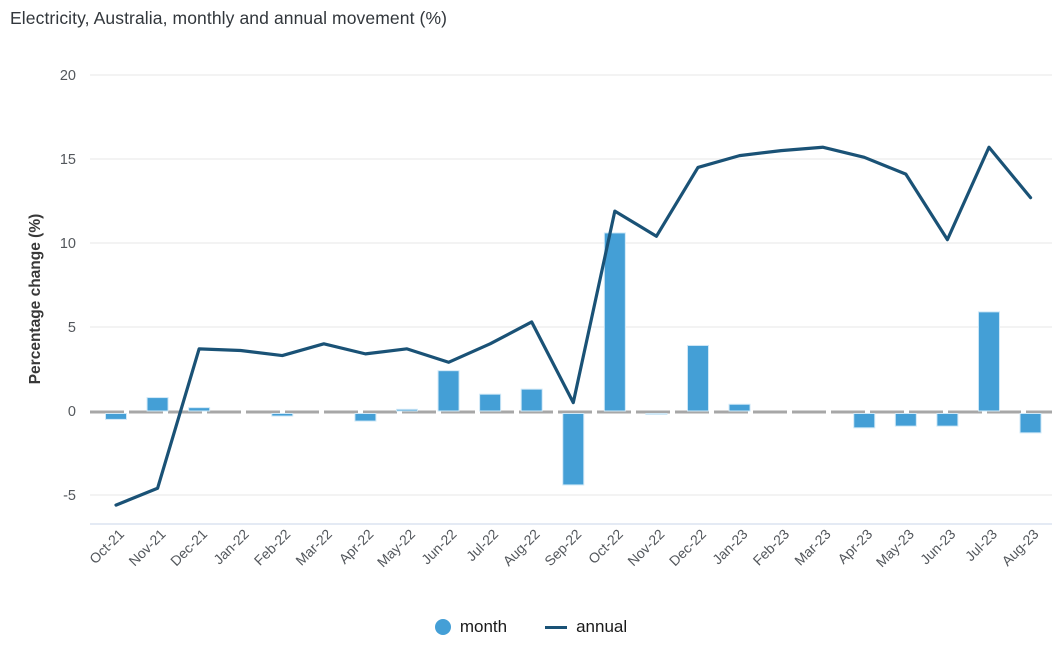 This screenshot has width=1062, height=650. What do you see at coordinates (602, 626) in the screenshot?
I see `legend-label-annual: annual` at bounding box center [602, 626].